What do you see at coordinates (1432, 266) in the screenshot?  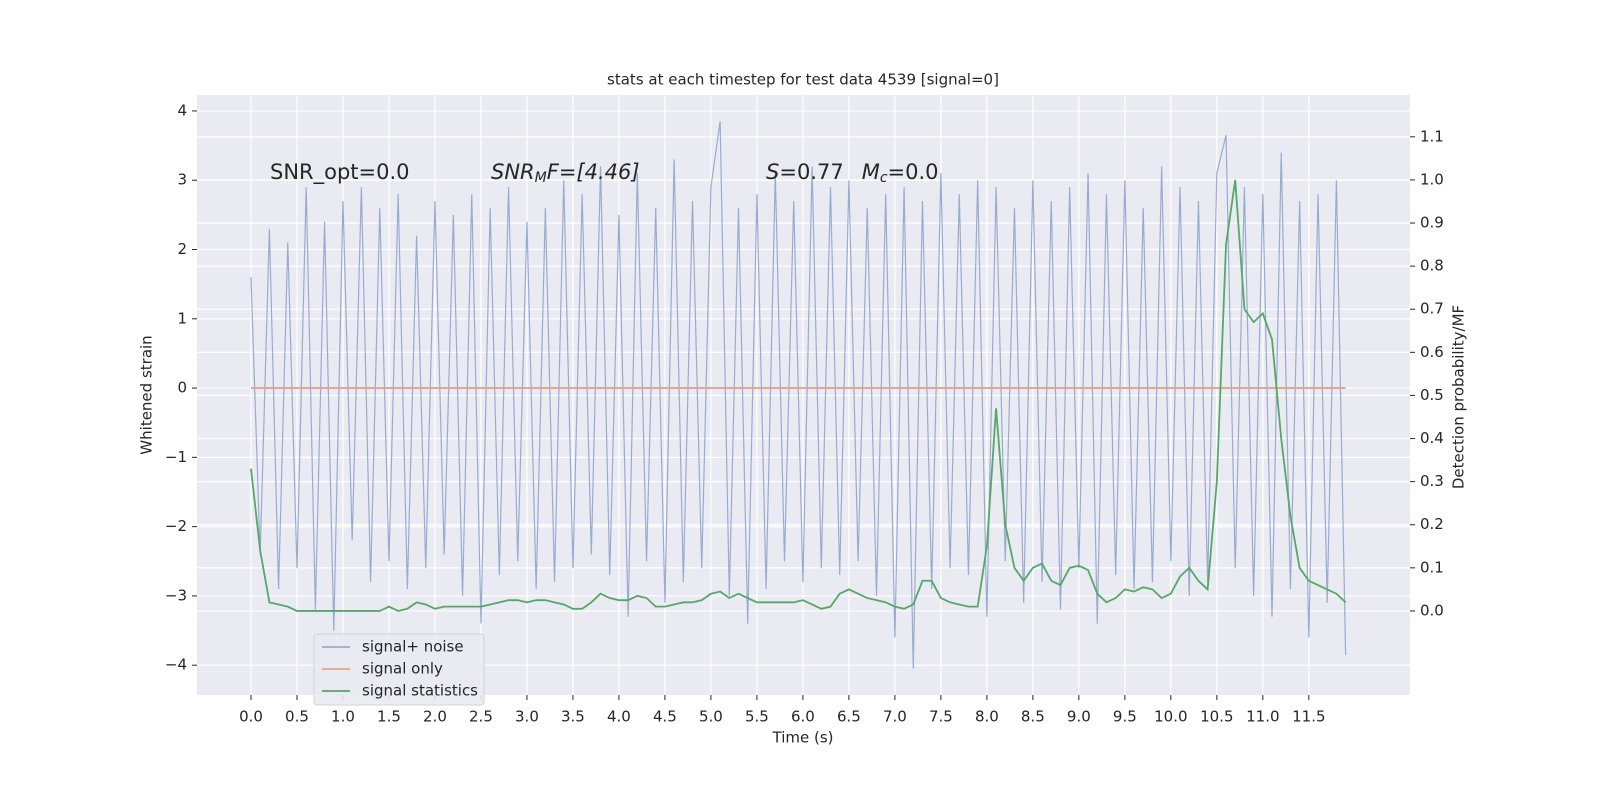 I see `y2-tick-label: 0.8` at bounding box center [1432, 266].